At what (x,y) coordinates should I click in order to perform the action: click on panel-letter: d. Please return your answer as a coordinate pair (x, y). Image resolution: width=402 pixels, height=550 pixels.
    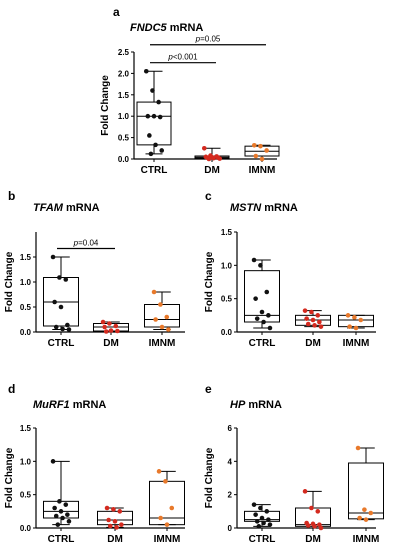
    Looking at the image, I should click on (11, 389).